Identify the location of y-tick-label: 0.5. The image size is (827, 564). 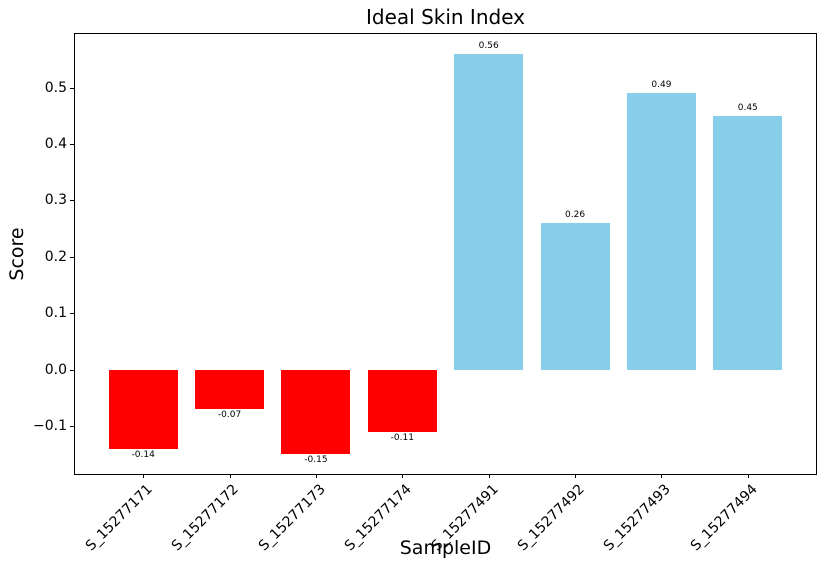
(55, 87).